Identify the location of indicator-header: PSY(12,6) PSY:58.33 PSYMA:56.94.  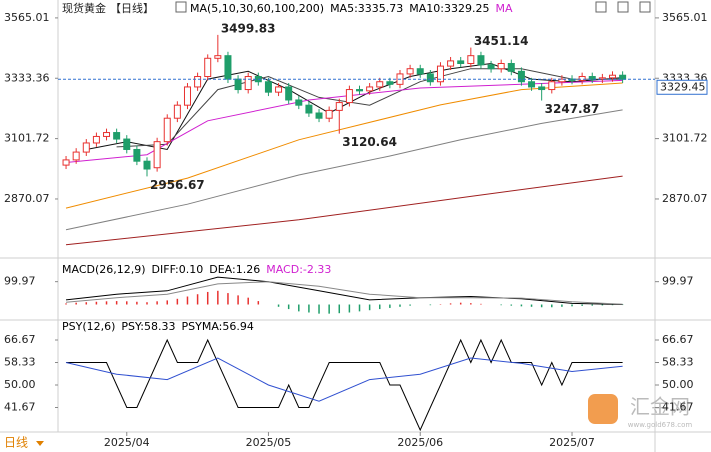
(158, 326).